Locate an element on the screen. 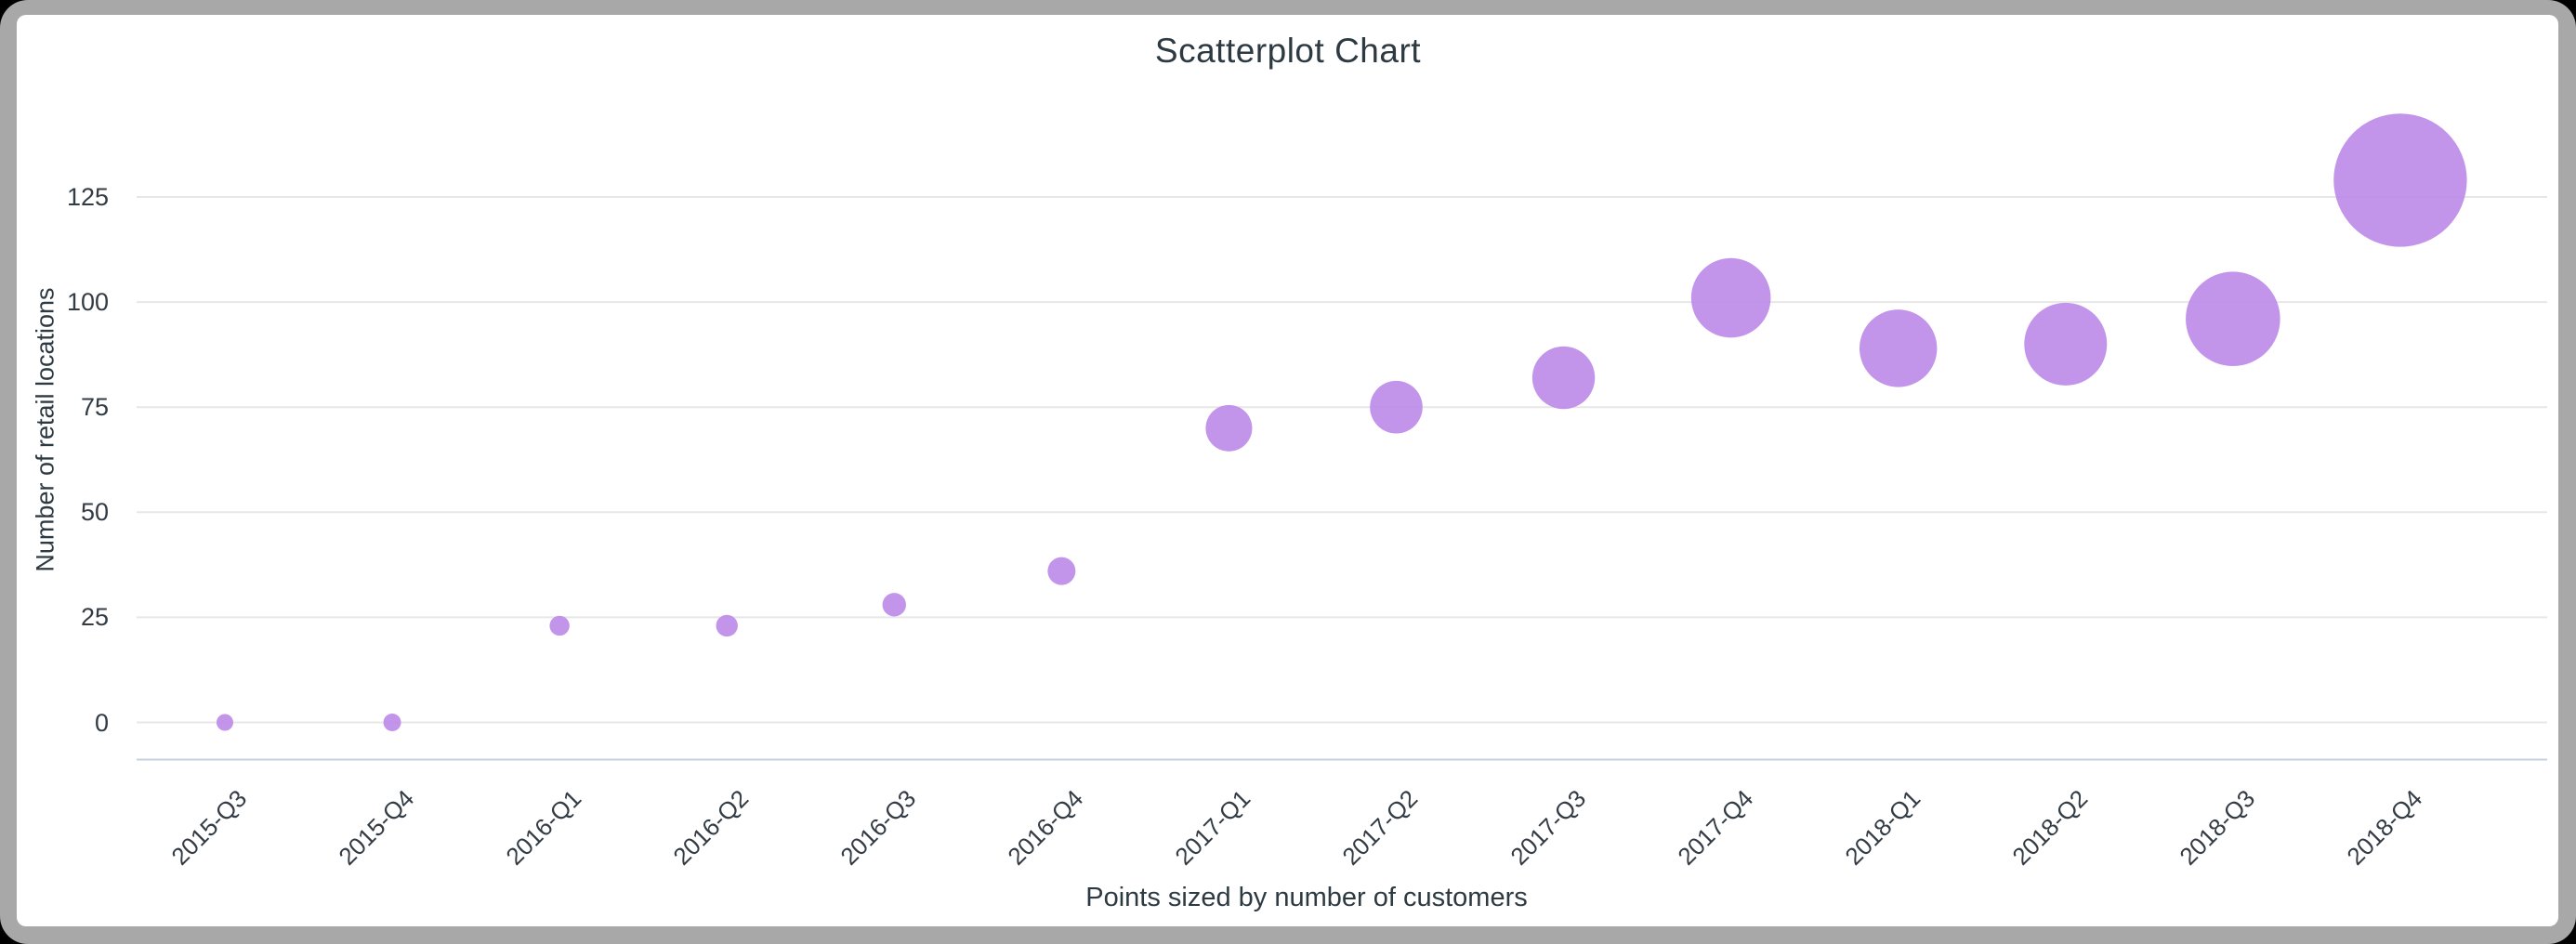  y-tick-label: 50 is located at coordinates (94, 512).